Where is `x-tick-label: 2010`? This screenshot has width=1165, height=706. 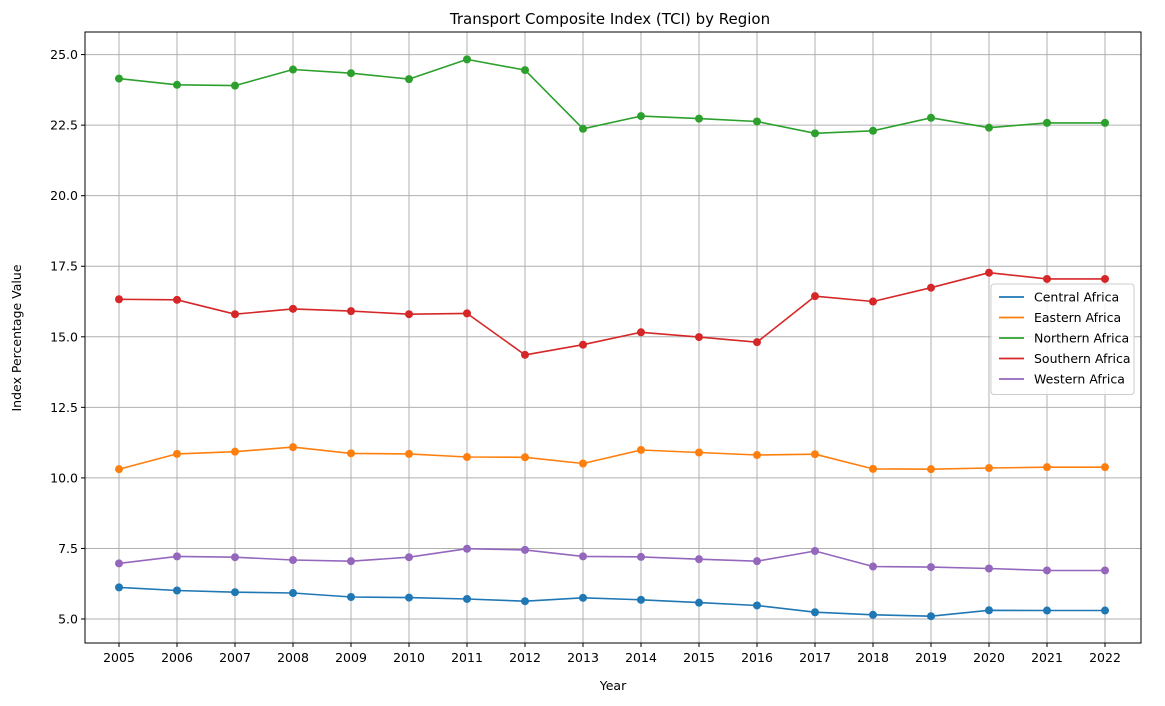 x-tick-label: 2010 is located at coordinates (409, 657).